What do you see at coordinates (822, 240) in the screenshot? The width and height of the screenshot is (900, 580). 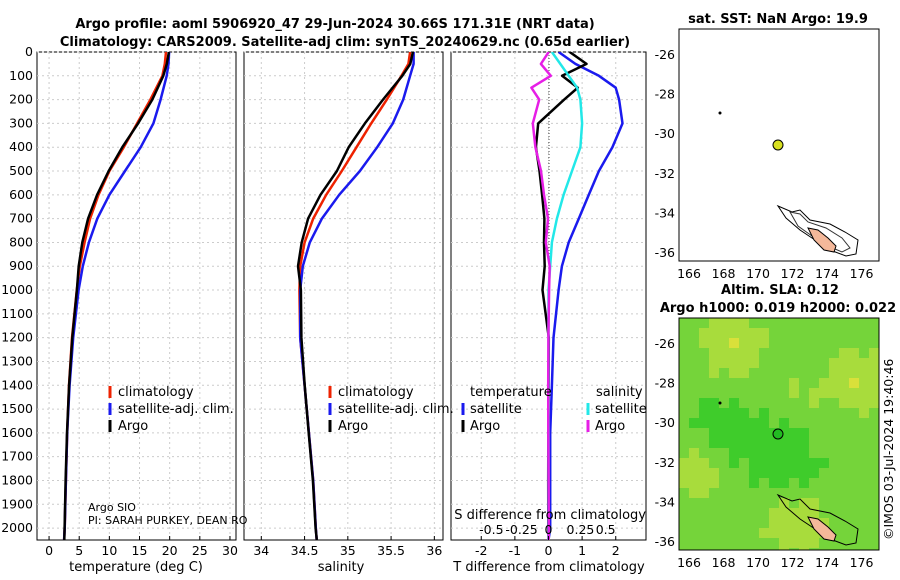 I see `sst-land` at bounding box center [822, 240].